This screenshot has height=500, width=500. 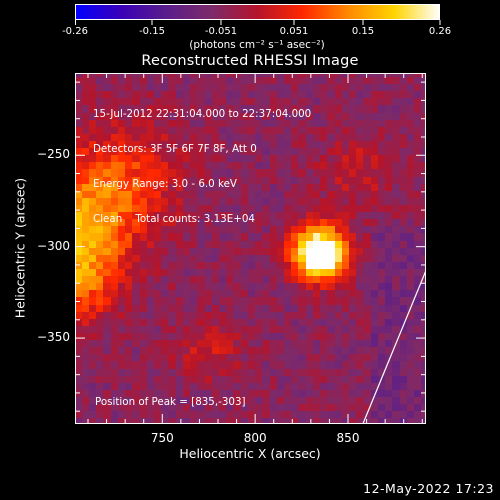 What do you see at coordinates (348, 438) in the screenshot?
I see `x-tick-label: 850` at bounding box center [348, 438].